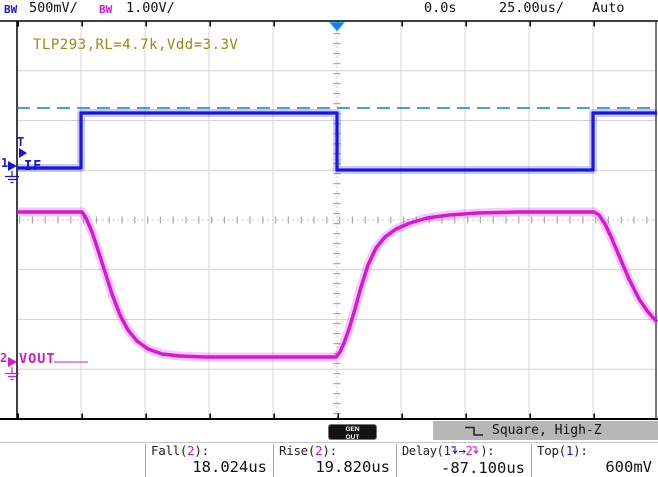 The image size is (658, 477). What do you see at coordinates (337, 27) in the screenshot?
I see `trigger-position-marker` at bounding box center [337, 27].